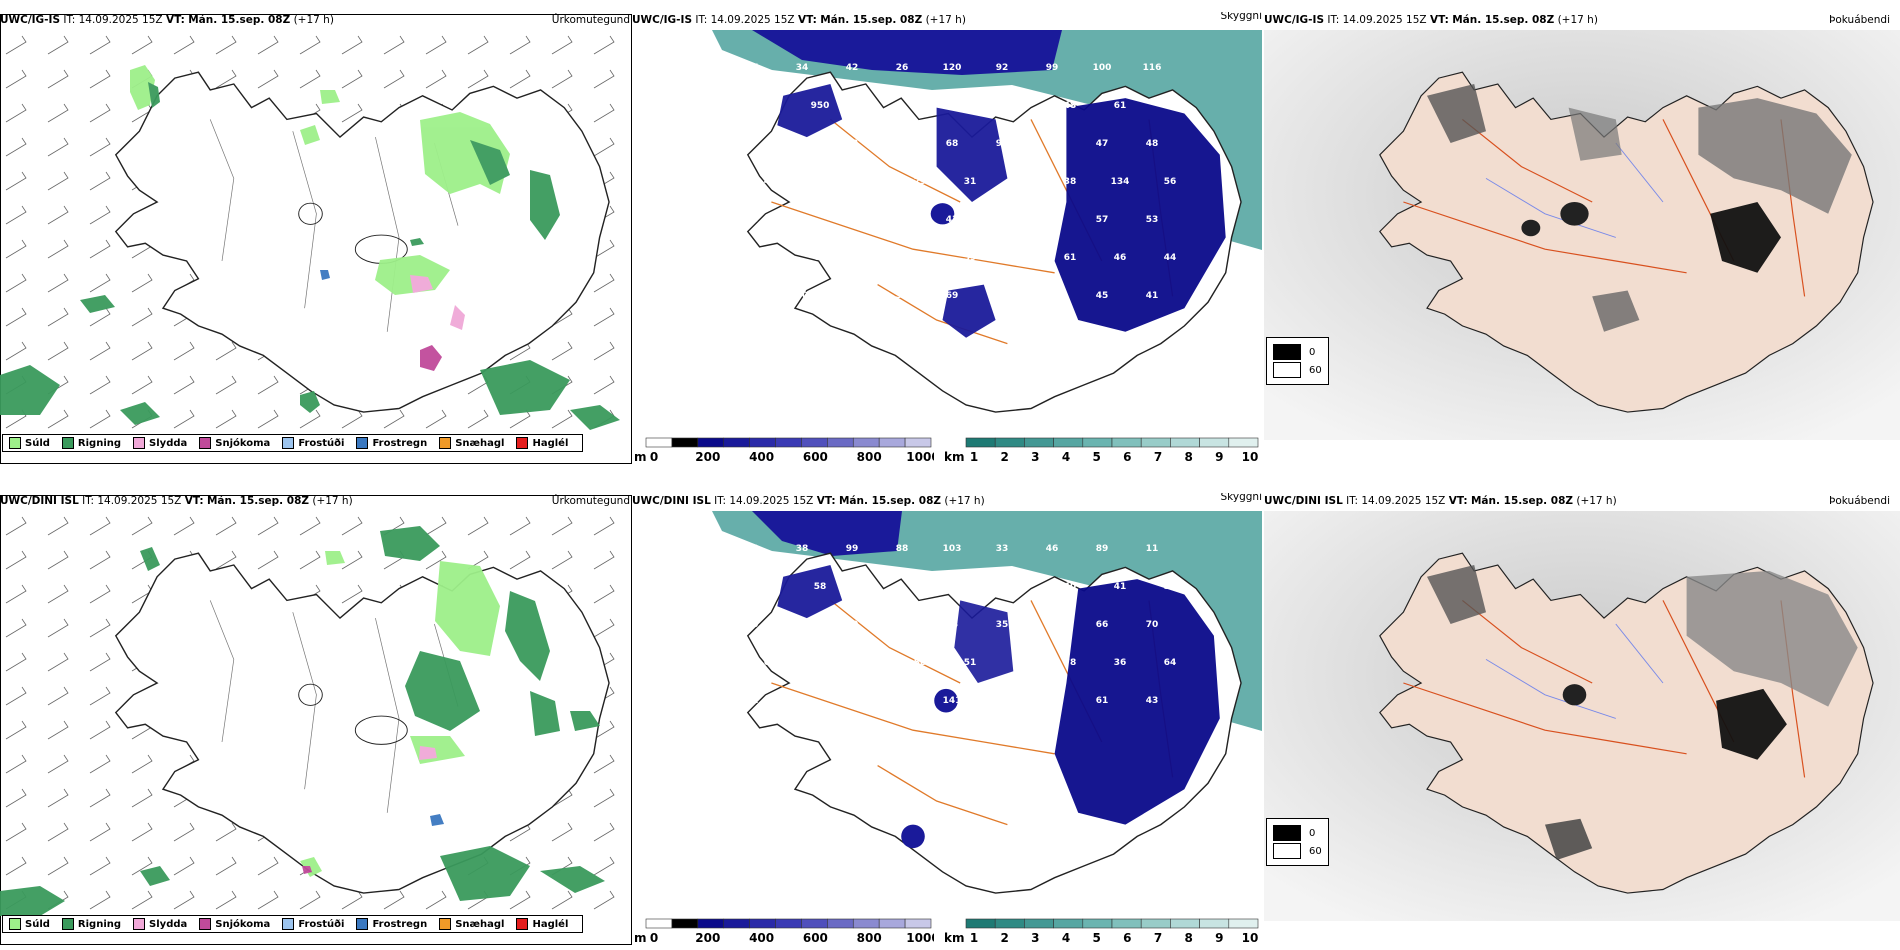 This screenshot has width=1900, height=950. I want to click on cloud-base-label: 36, so click(1020, 182).